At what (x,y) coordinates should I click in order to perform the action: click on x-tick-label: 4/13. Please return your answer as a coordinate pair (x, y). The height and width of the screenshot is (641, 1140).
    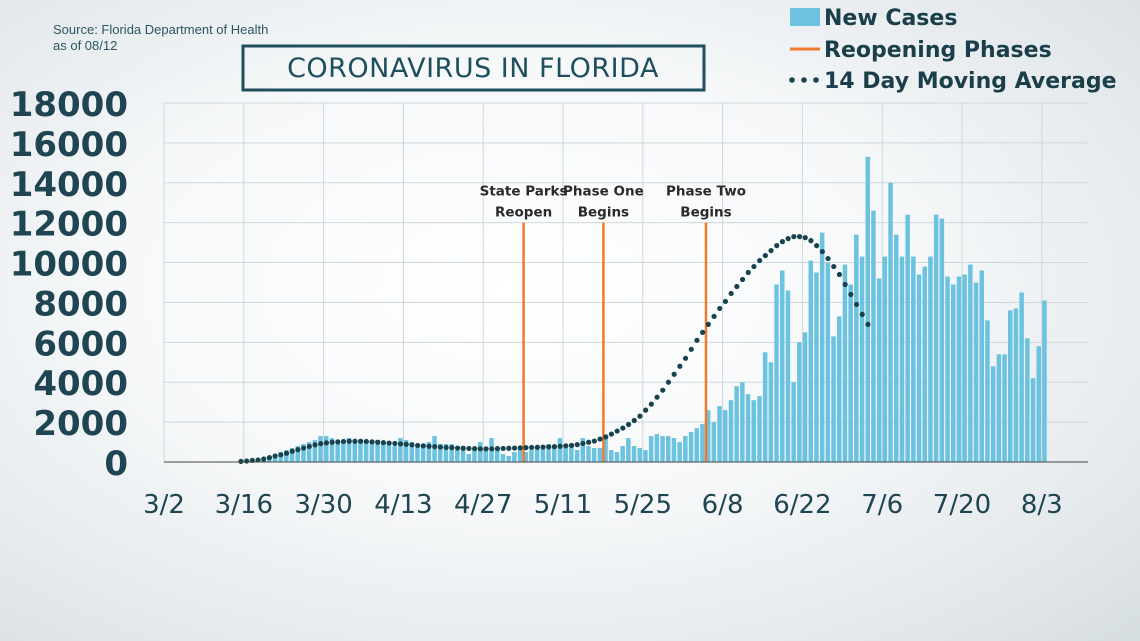
    Looking at the image, I should click on (403, 505).